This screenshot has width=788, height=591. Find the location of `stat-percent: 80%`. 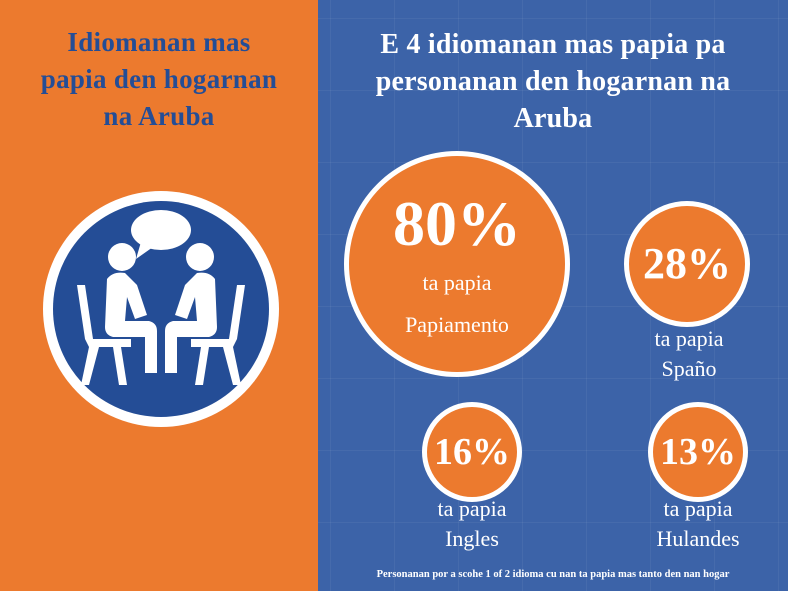

stat-percent: 80% is located at coordinates (457, 223).